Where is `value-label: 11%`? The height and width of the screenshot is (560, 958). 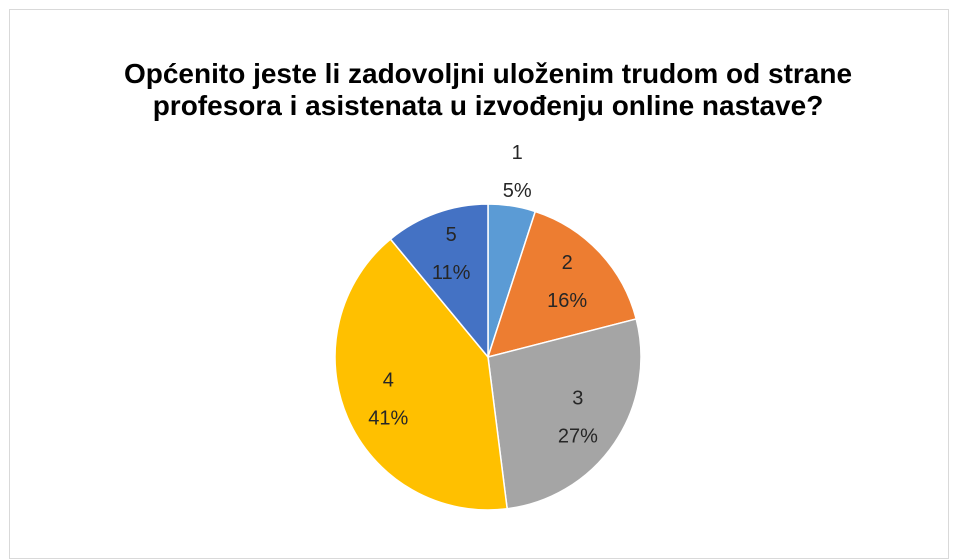 value-label: 11% is located at coordinates (451, 273).